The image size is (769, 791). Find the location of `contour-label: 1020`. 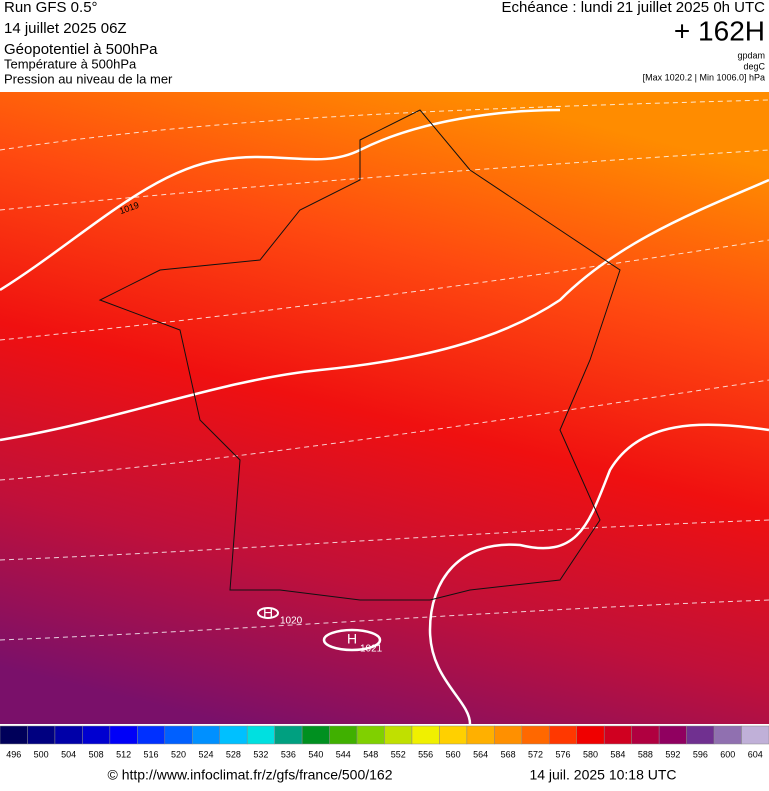

contour-label: 1020 is located at coordinates (291, 621).